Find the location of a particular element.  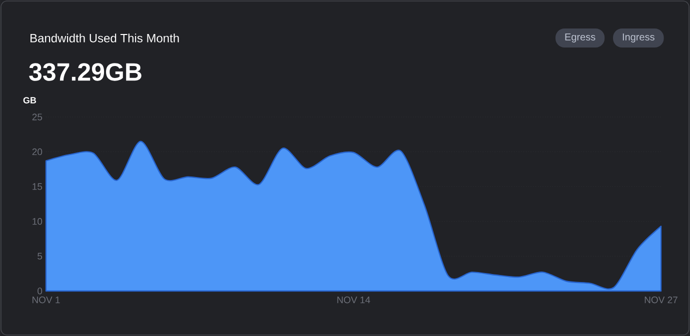

text: Egress is located at coordinates (580, 38).